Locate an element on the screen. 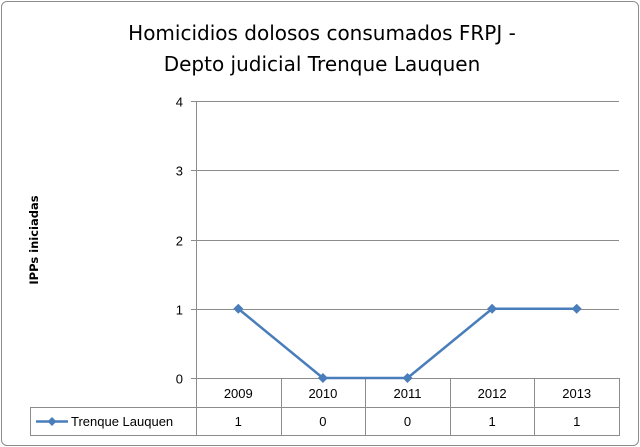 This screenshot has height=447, width=640. y-tick-label: 0 is located at coordinates (179, 379).